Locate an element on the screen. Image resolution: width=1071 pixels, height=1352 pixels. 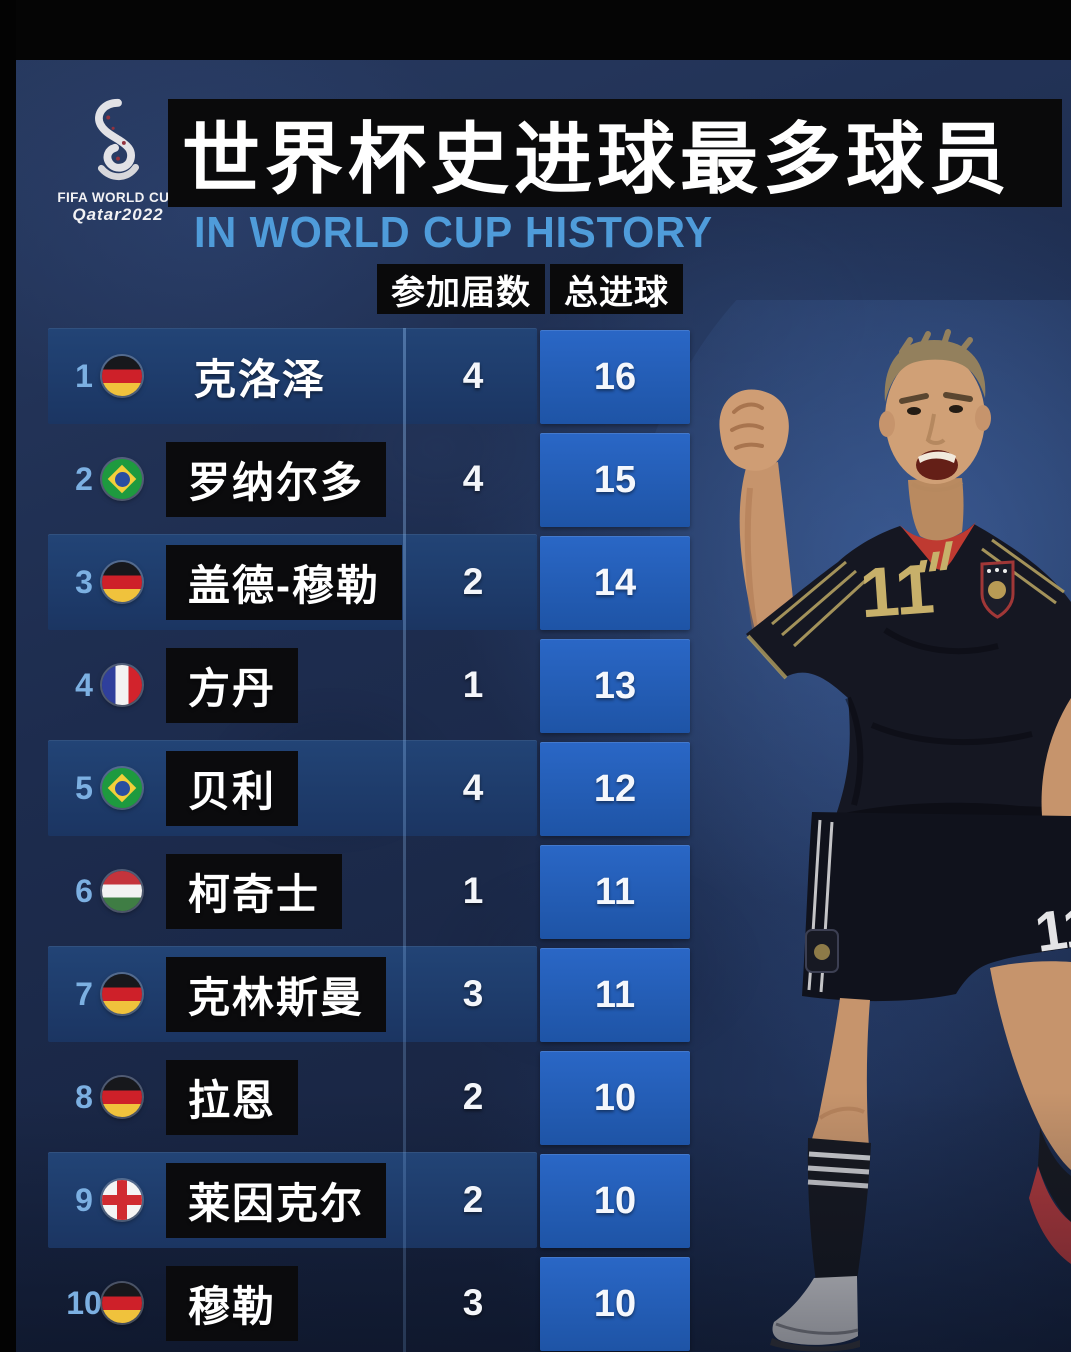
rank-label: 2 is located at coordinates (84, 479).